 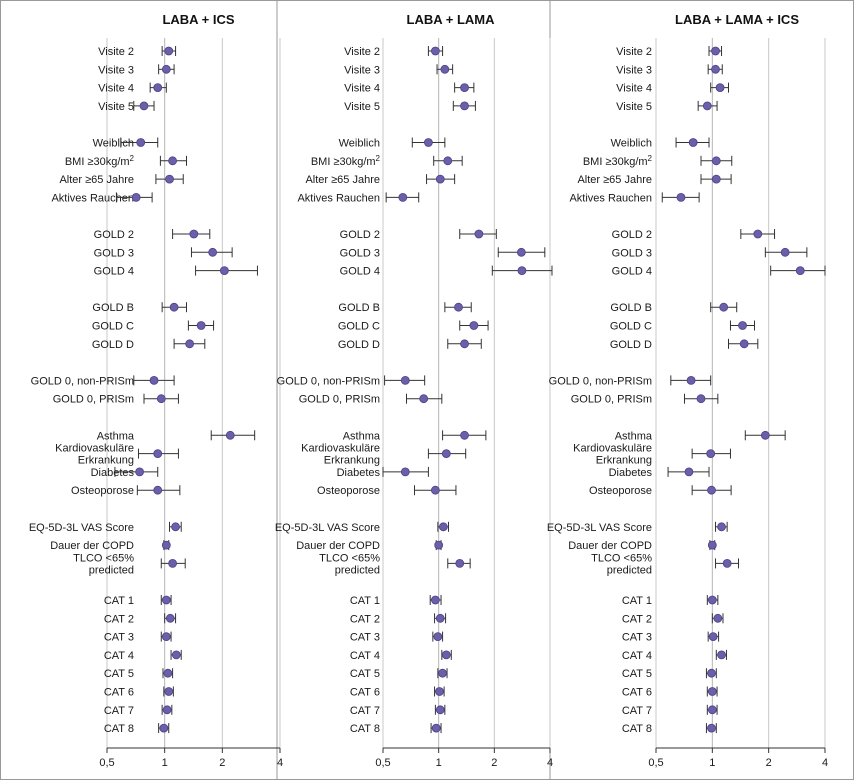 What do you see at coordinates (637, 711) in the screenshot?
I see `row-label: CAT 7` at bounding box center [637, 711].